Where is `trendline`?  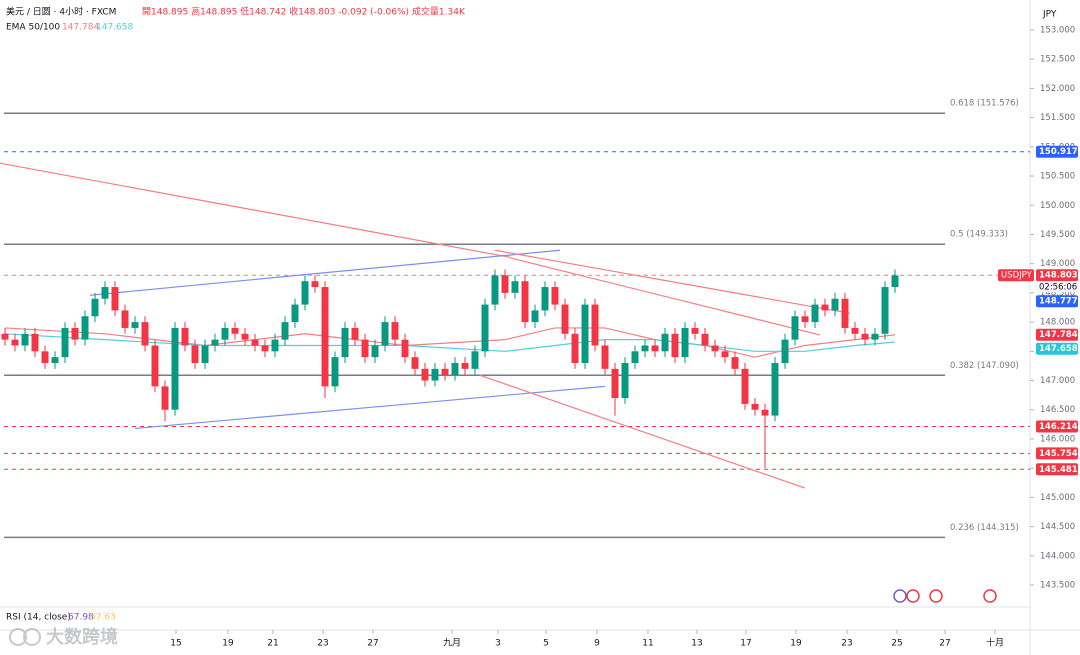 trendline is located at coordinates (642, 431).